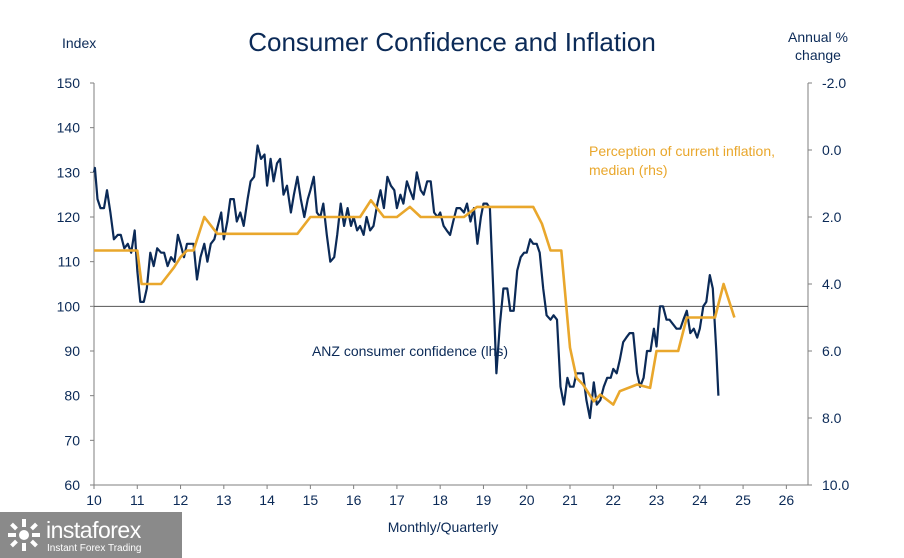 The height and width of the screenshot is (558, 904). What do you see at coordinates (69, 172) in the screenshot?
I see `left-y-tick-label: 130` at bounding box center [69, 172].